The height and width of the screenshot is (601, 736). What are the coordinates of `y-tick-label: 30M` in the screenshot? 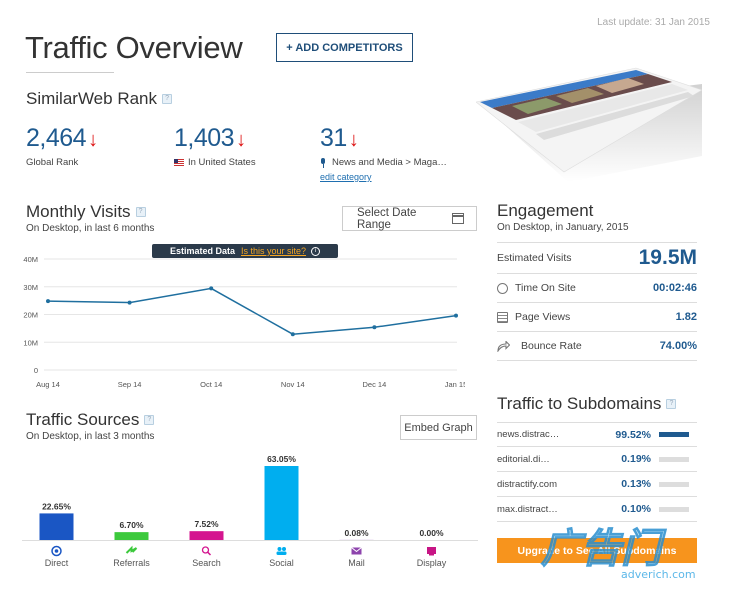 It's located at (30, 287).